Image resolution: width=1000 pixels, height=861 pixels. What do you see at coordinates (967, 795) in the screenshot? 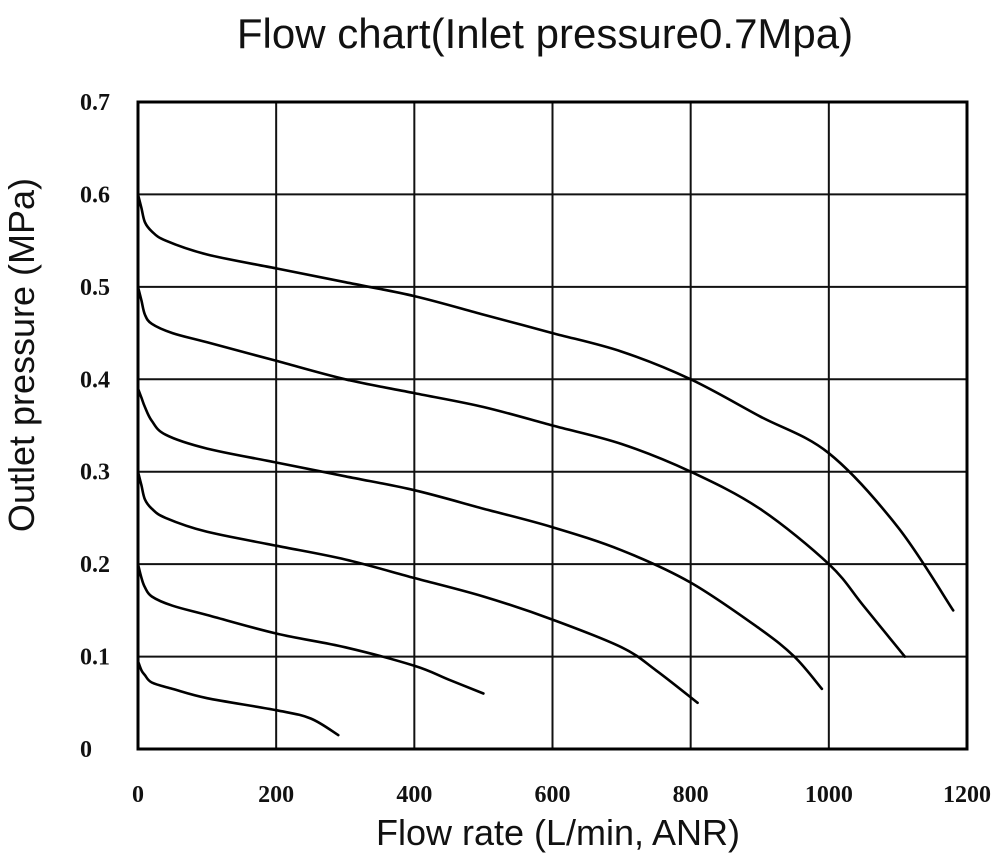
I see `x-tick-label: 1200` at bounding box center [967, 795].